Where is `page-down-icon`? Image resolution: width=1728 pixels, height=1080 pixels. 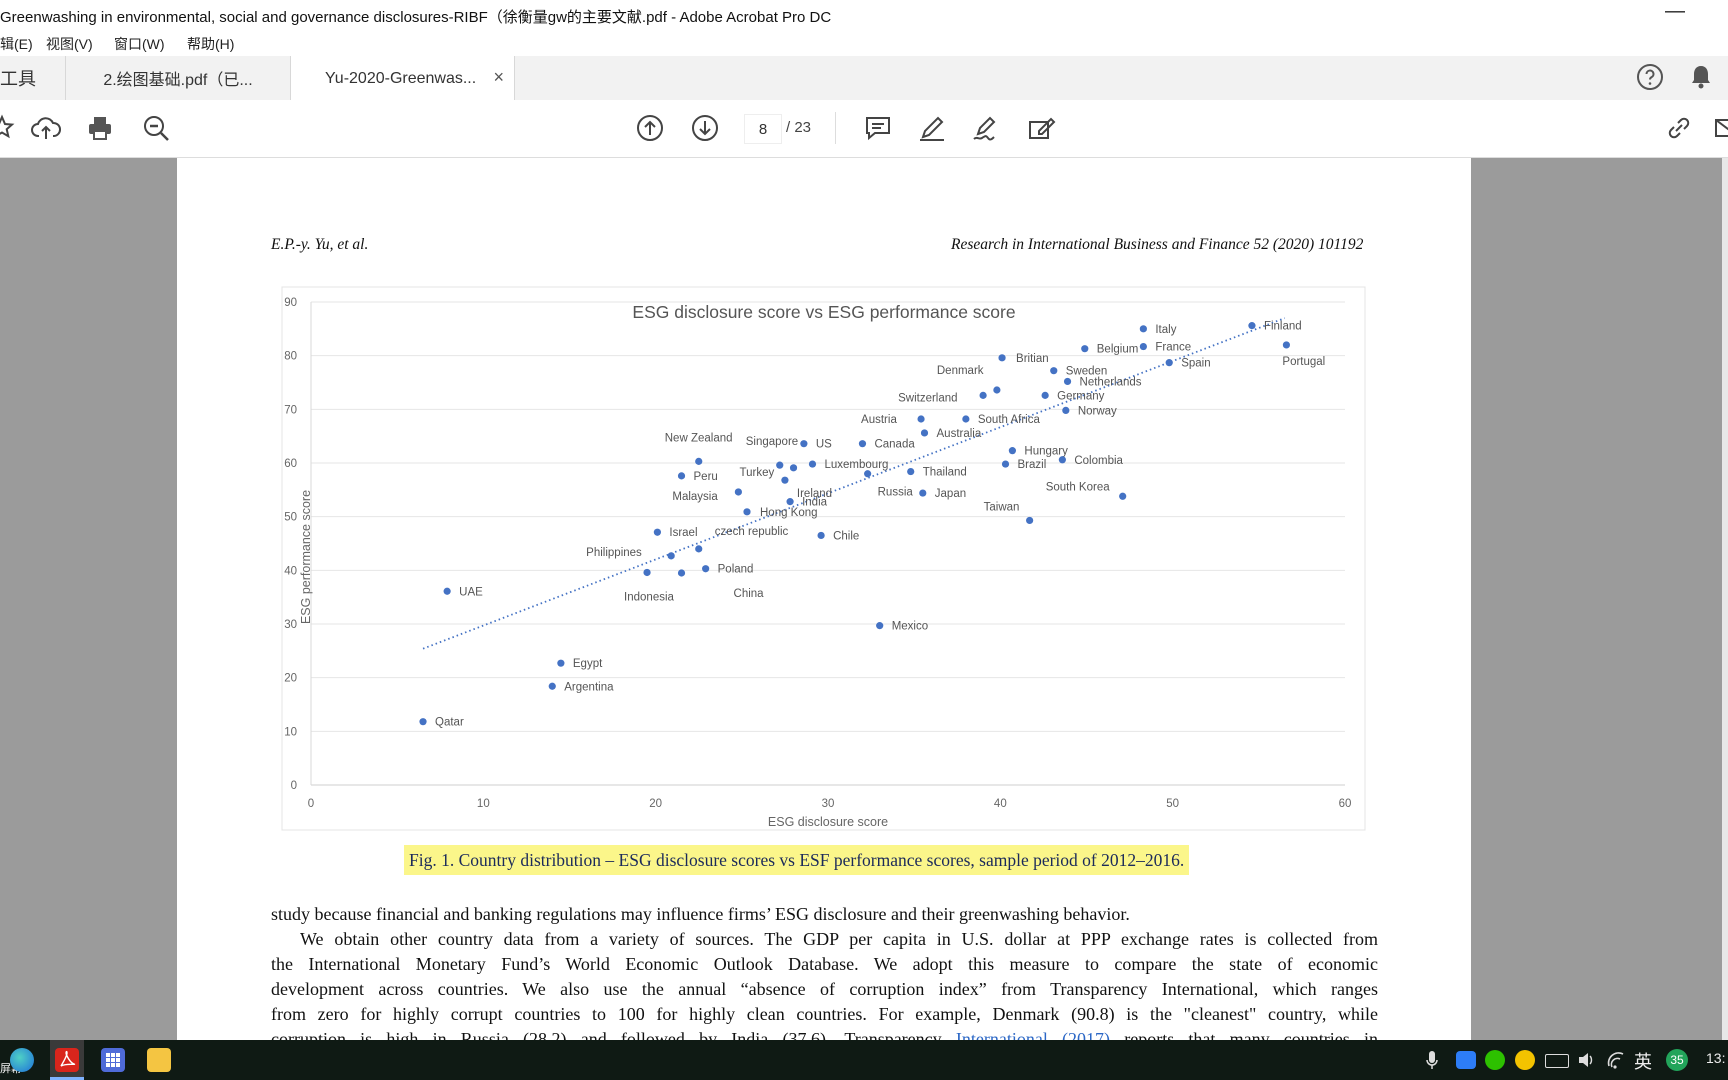 page-down-icon is located at coordinates (705, 128).